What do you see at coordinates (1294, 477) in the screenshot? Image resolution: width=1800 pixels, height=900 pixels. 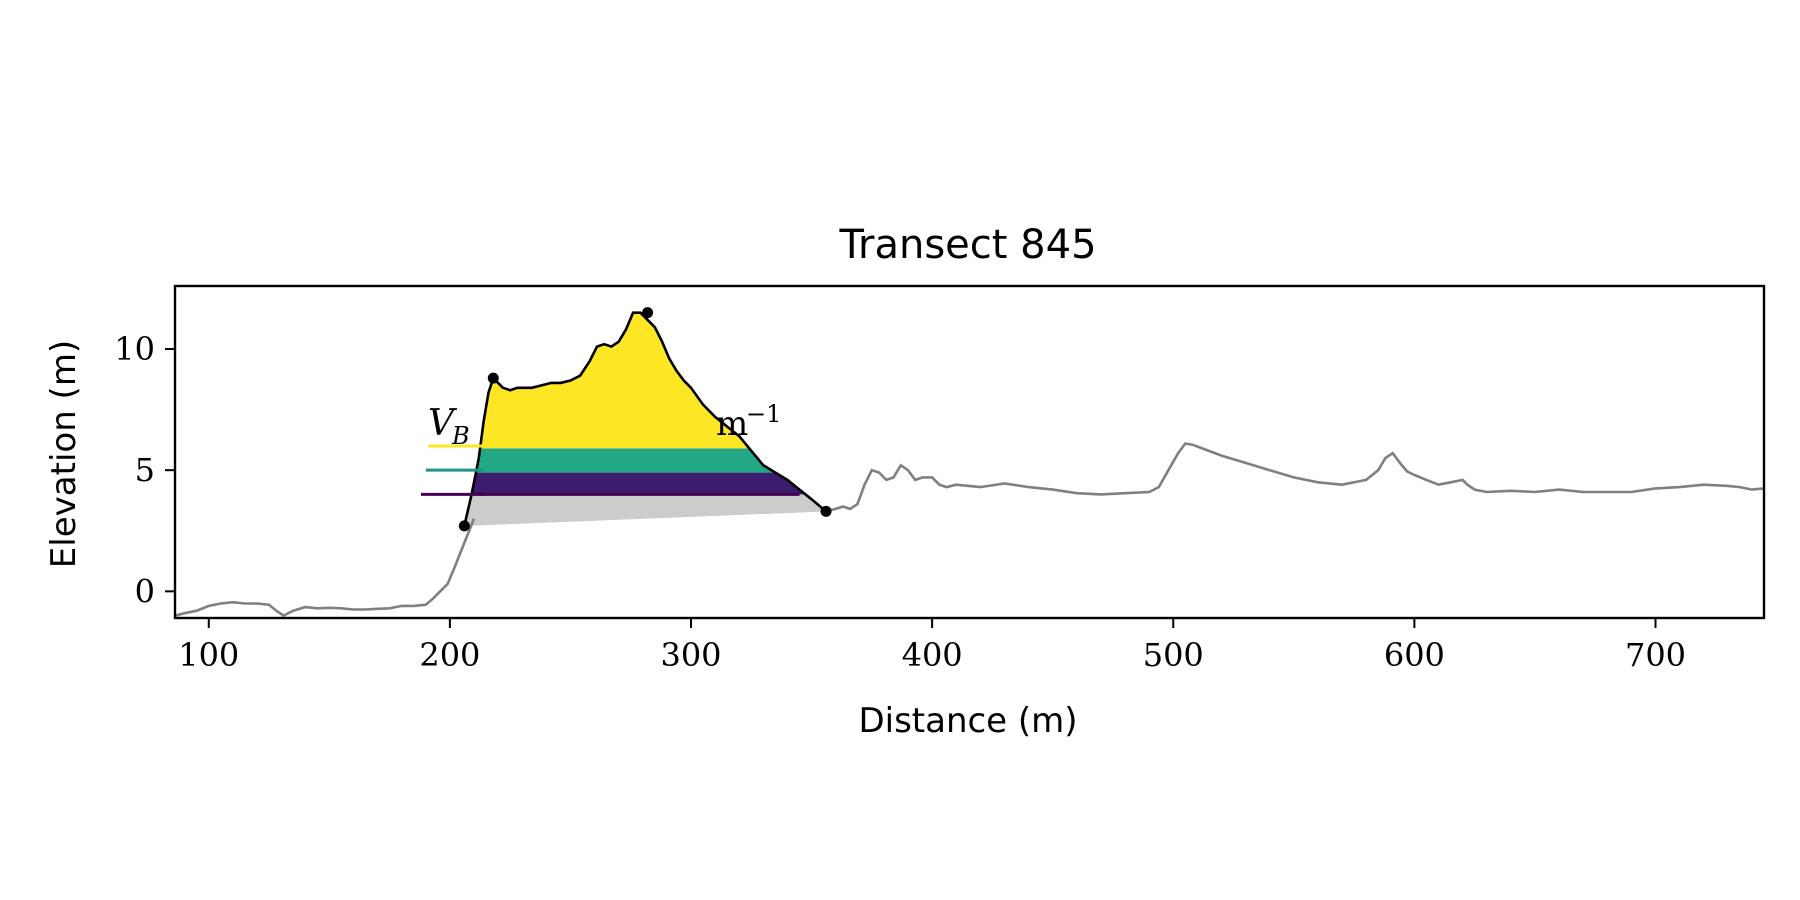 I see `profile-line-right` at bounding box center [1294, 477].